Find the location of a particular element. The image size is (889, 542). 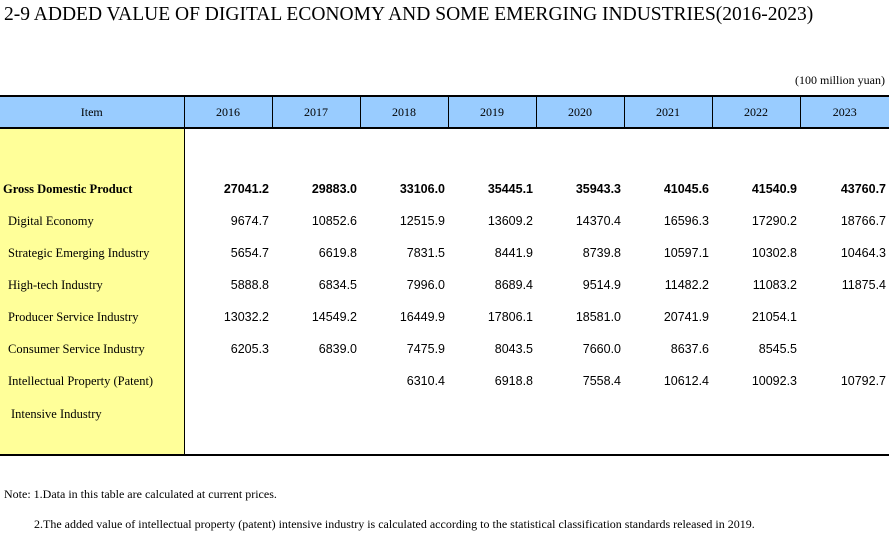

value-cell: 14549.2 is located at coordinates (334, 317).